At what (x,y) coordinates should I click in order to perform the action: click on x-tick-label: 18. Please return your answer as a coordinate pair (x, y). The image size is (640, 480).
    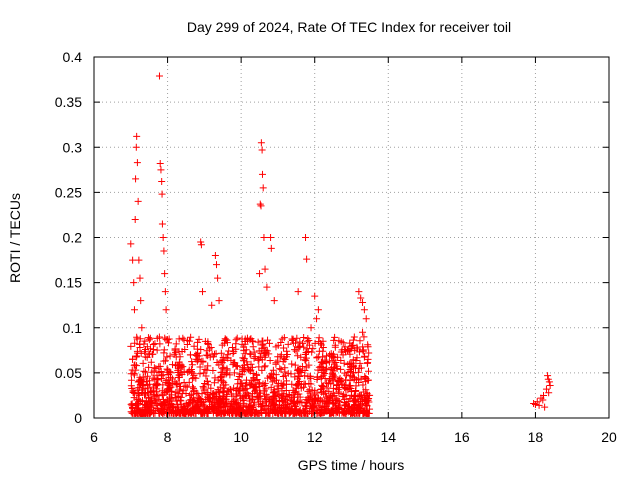
    Looking at the image, I should click on (536, 437).